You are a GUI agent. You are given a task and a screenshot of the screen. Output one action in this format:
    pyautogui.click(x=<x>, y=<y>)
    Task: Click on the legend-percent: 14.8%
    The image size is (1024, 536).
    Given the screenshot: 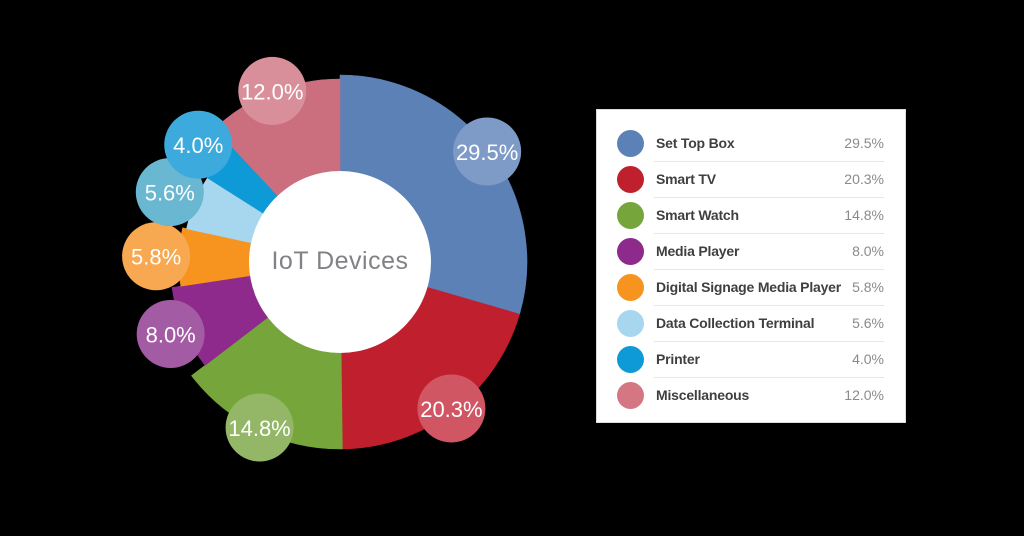 What is the action you would take?
    pyautogui.click(x=864, y=215)
    